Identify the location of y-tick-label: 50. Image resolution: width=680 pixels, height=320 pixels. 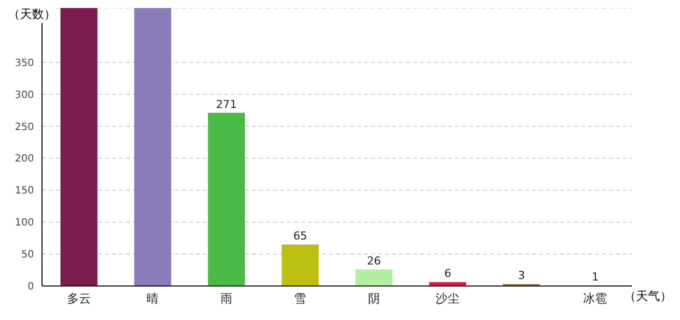
(27, 255).